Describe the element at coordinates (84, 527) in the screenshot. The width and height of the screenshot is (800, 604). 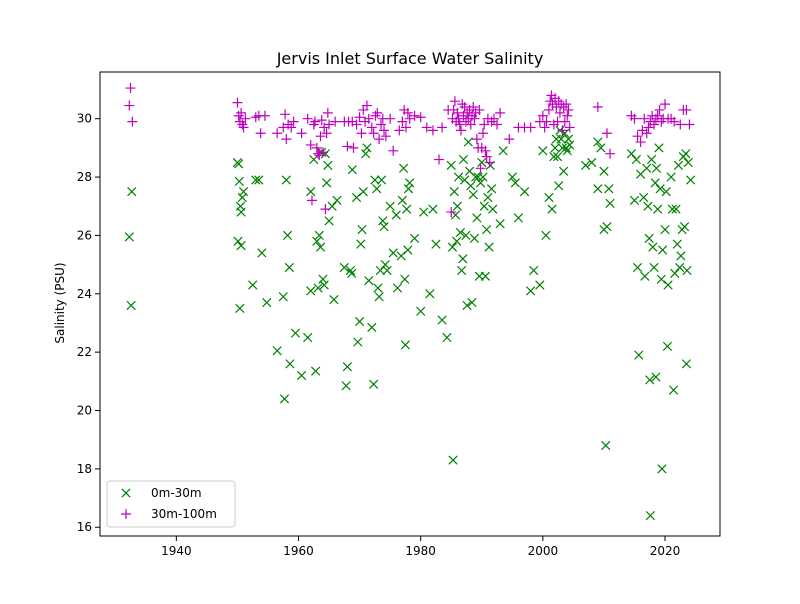
I see `y-tick-label: 16` at that location.